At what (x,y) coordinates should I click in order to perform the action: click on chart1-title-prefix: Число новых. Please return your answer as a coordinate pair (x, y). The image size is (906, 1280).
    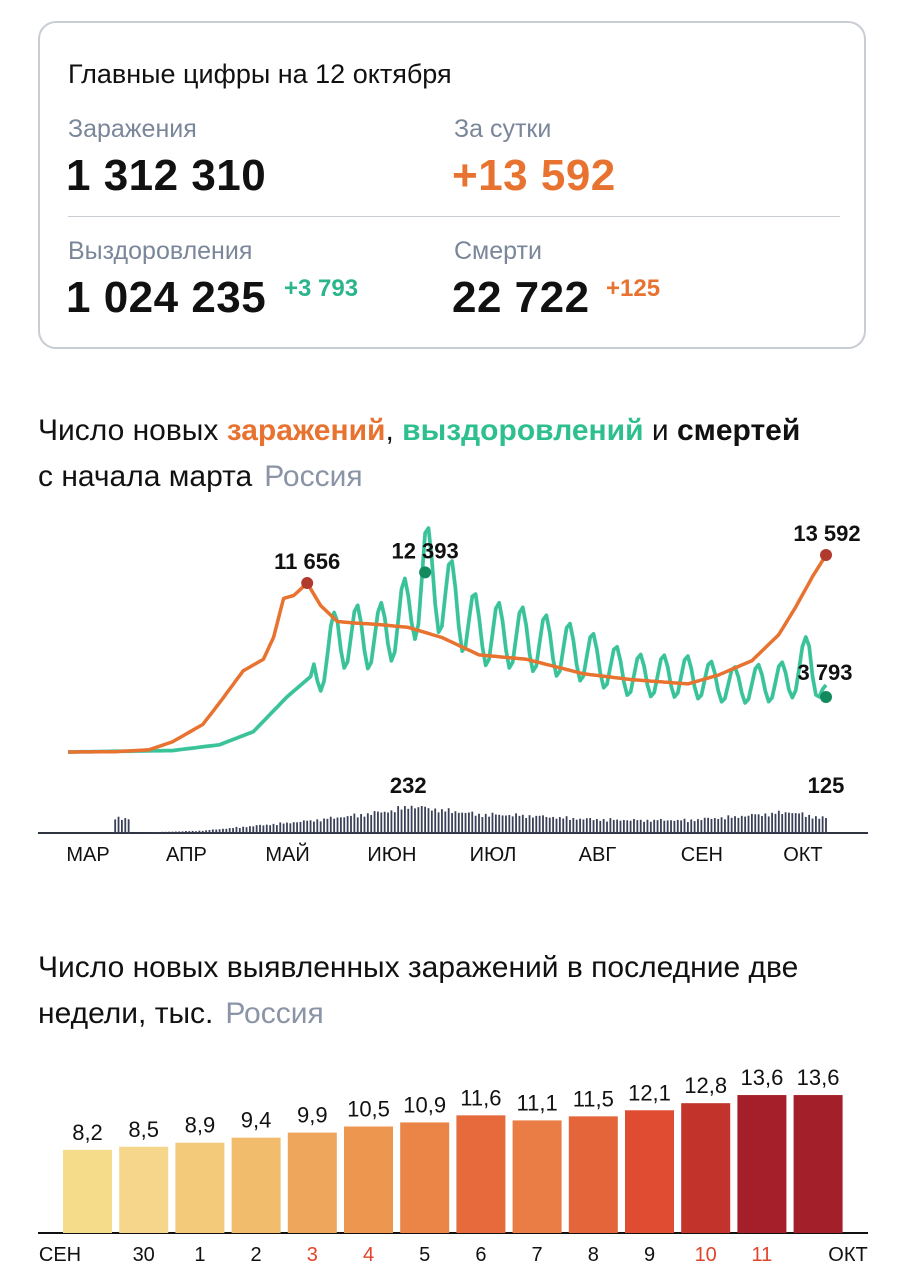
    Looking at the image, I should click on (132, 430).